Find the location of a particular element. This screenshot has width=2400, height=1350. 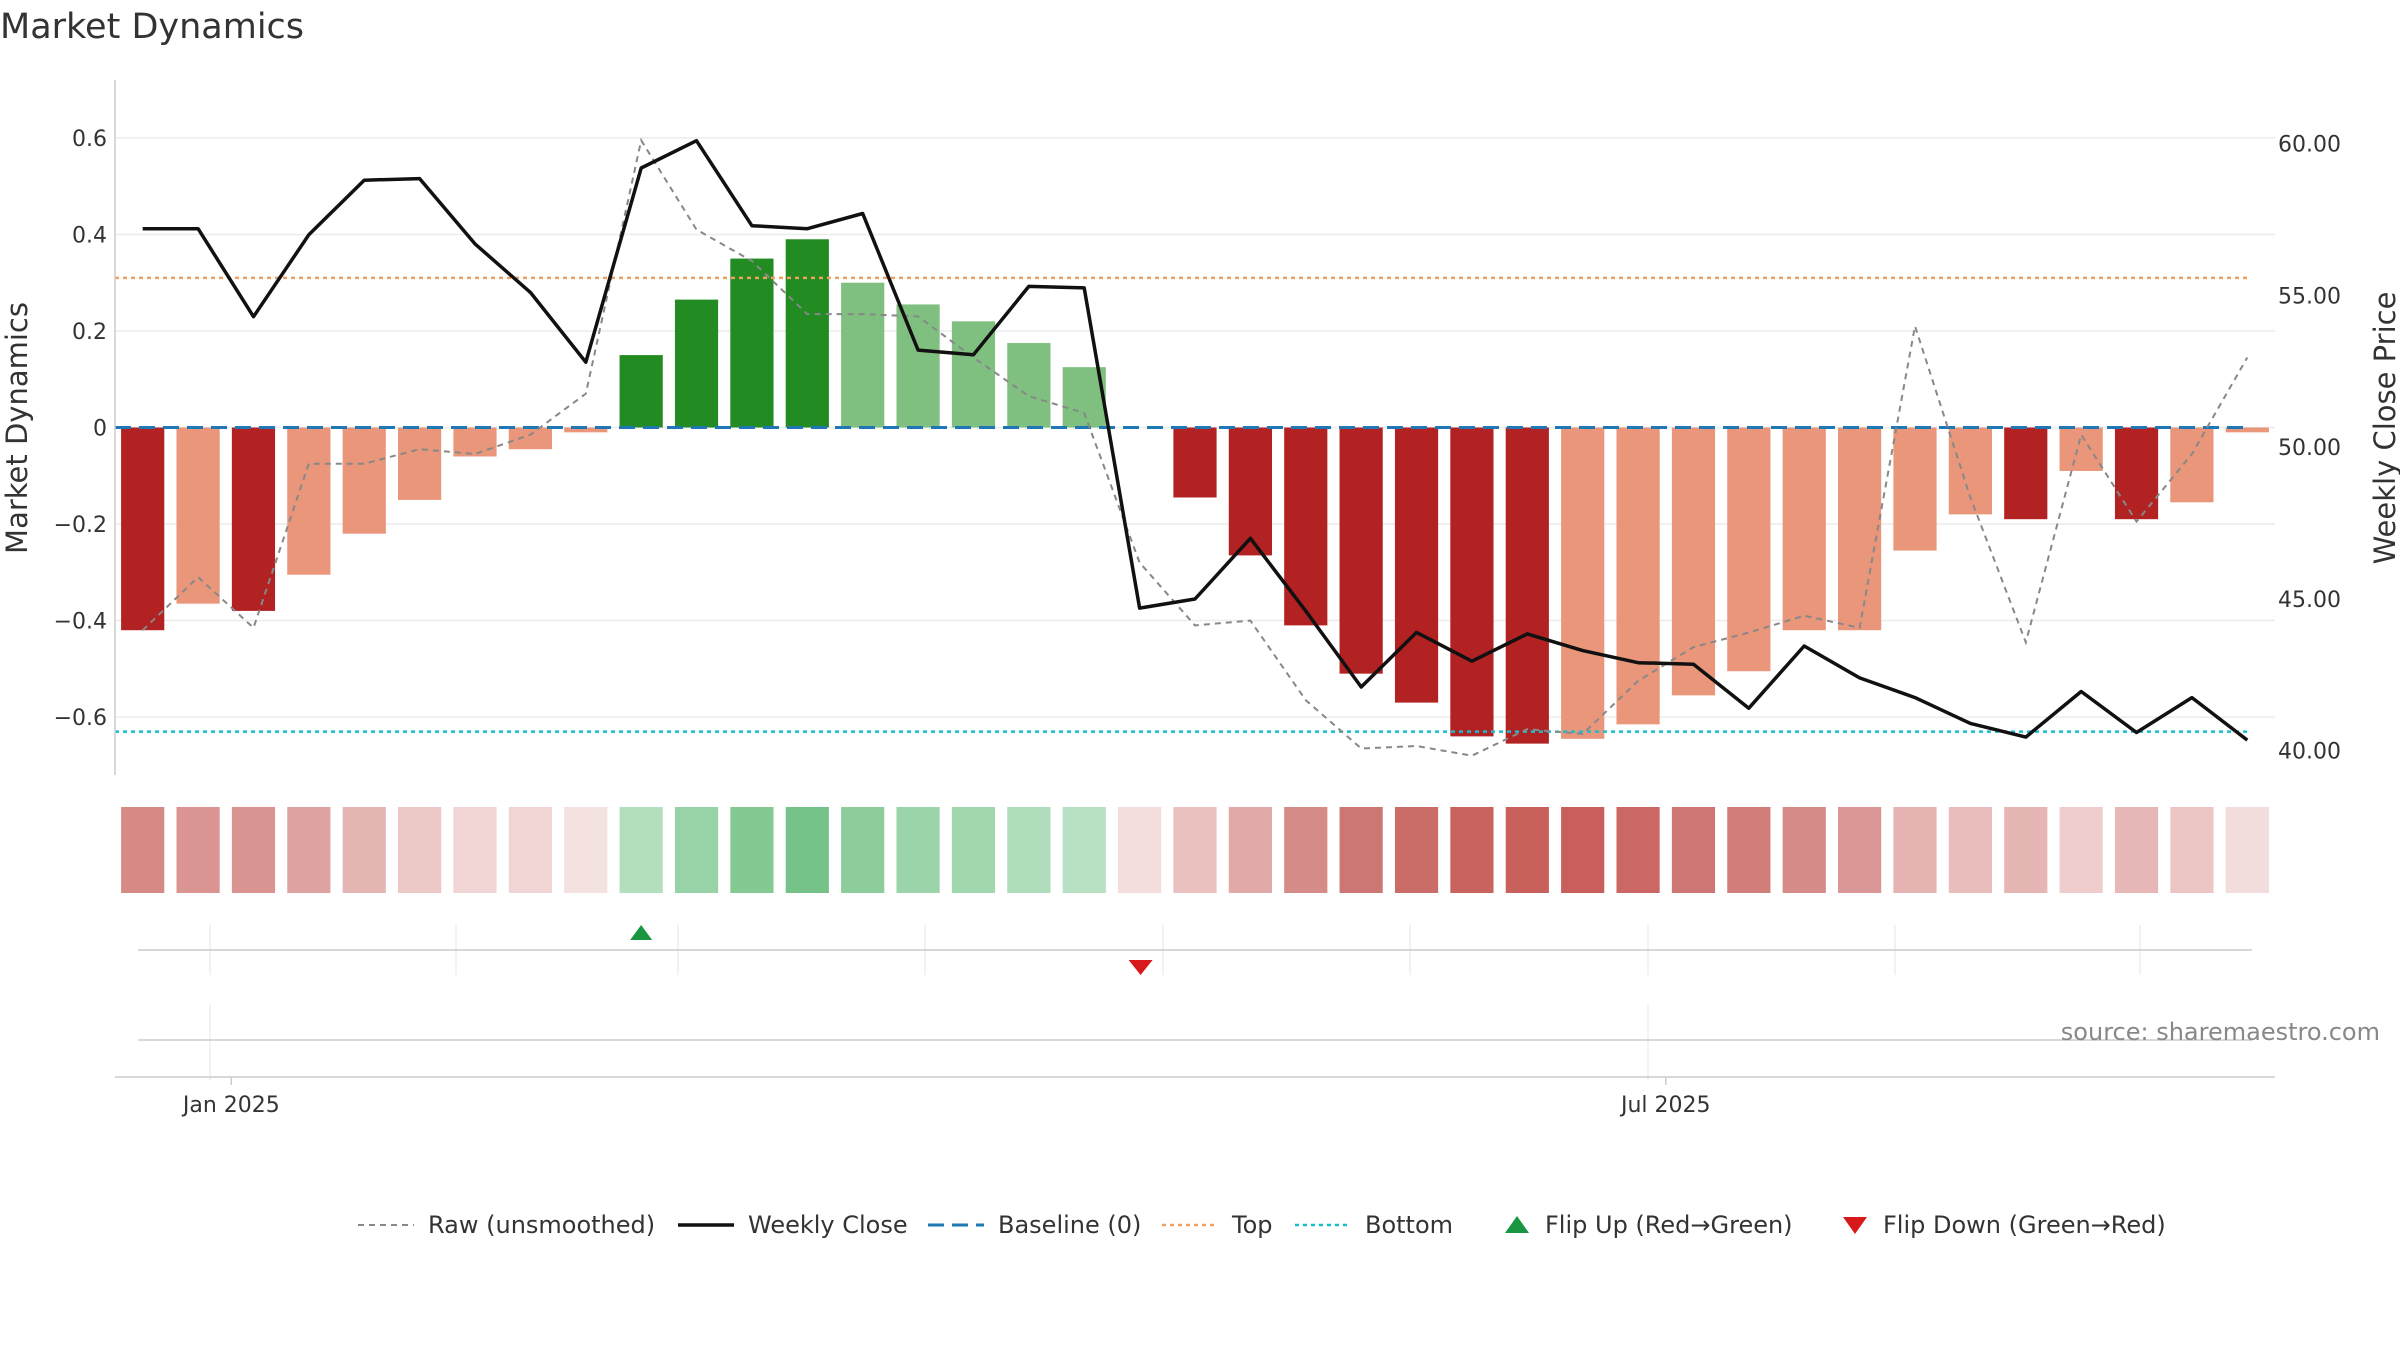

chart-title: Market Dynamics is located at coordinates (152, 27).